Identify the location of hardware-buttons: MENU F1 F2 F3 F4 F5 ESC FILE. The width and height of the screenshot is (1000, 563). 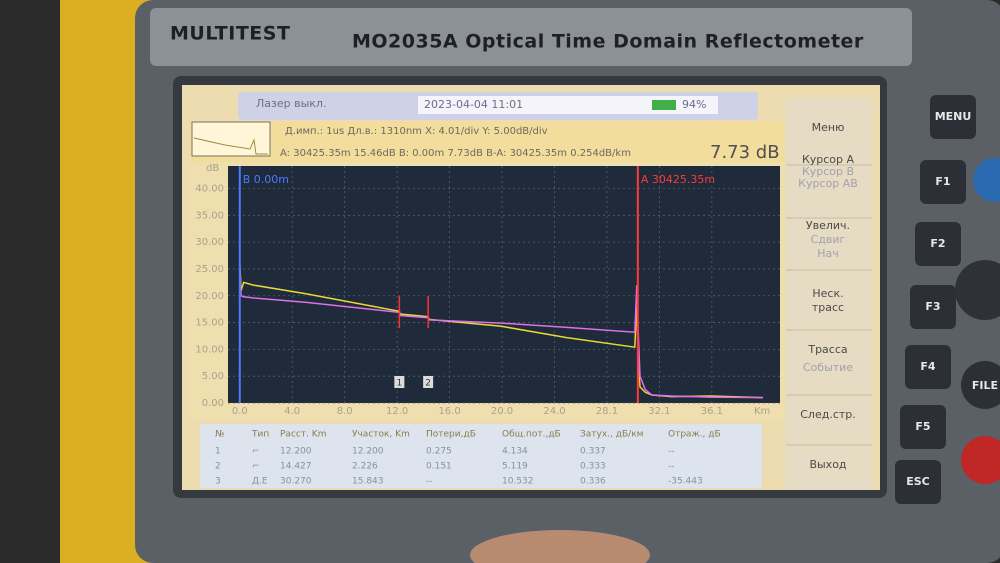
(947, 299).